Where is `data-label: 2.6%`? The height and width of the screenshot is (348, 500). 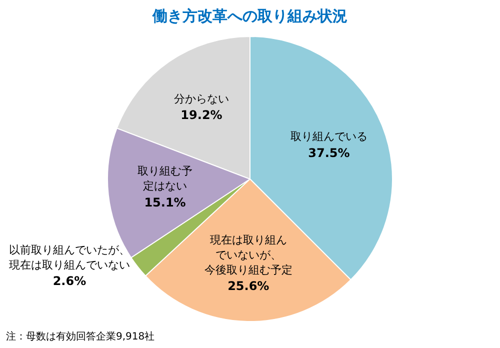
data-label: 2.6% is located at coordinates (69, 281).